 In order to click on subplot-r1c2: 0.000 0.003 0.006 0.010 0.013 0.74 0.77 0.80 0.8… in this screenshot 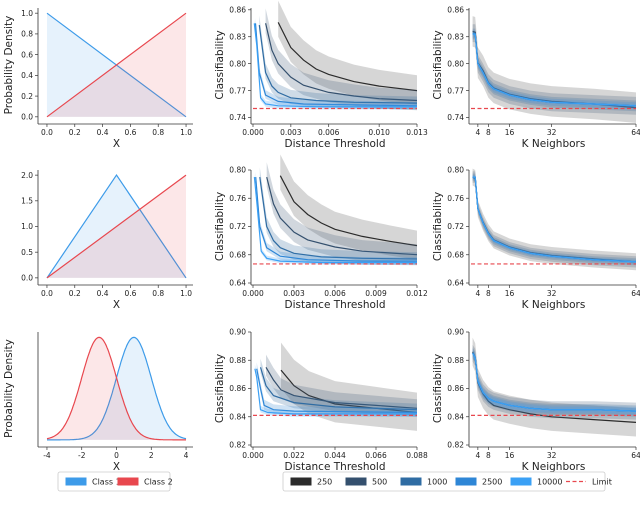, I will do `click(321, 75)`.